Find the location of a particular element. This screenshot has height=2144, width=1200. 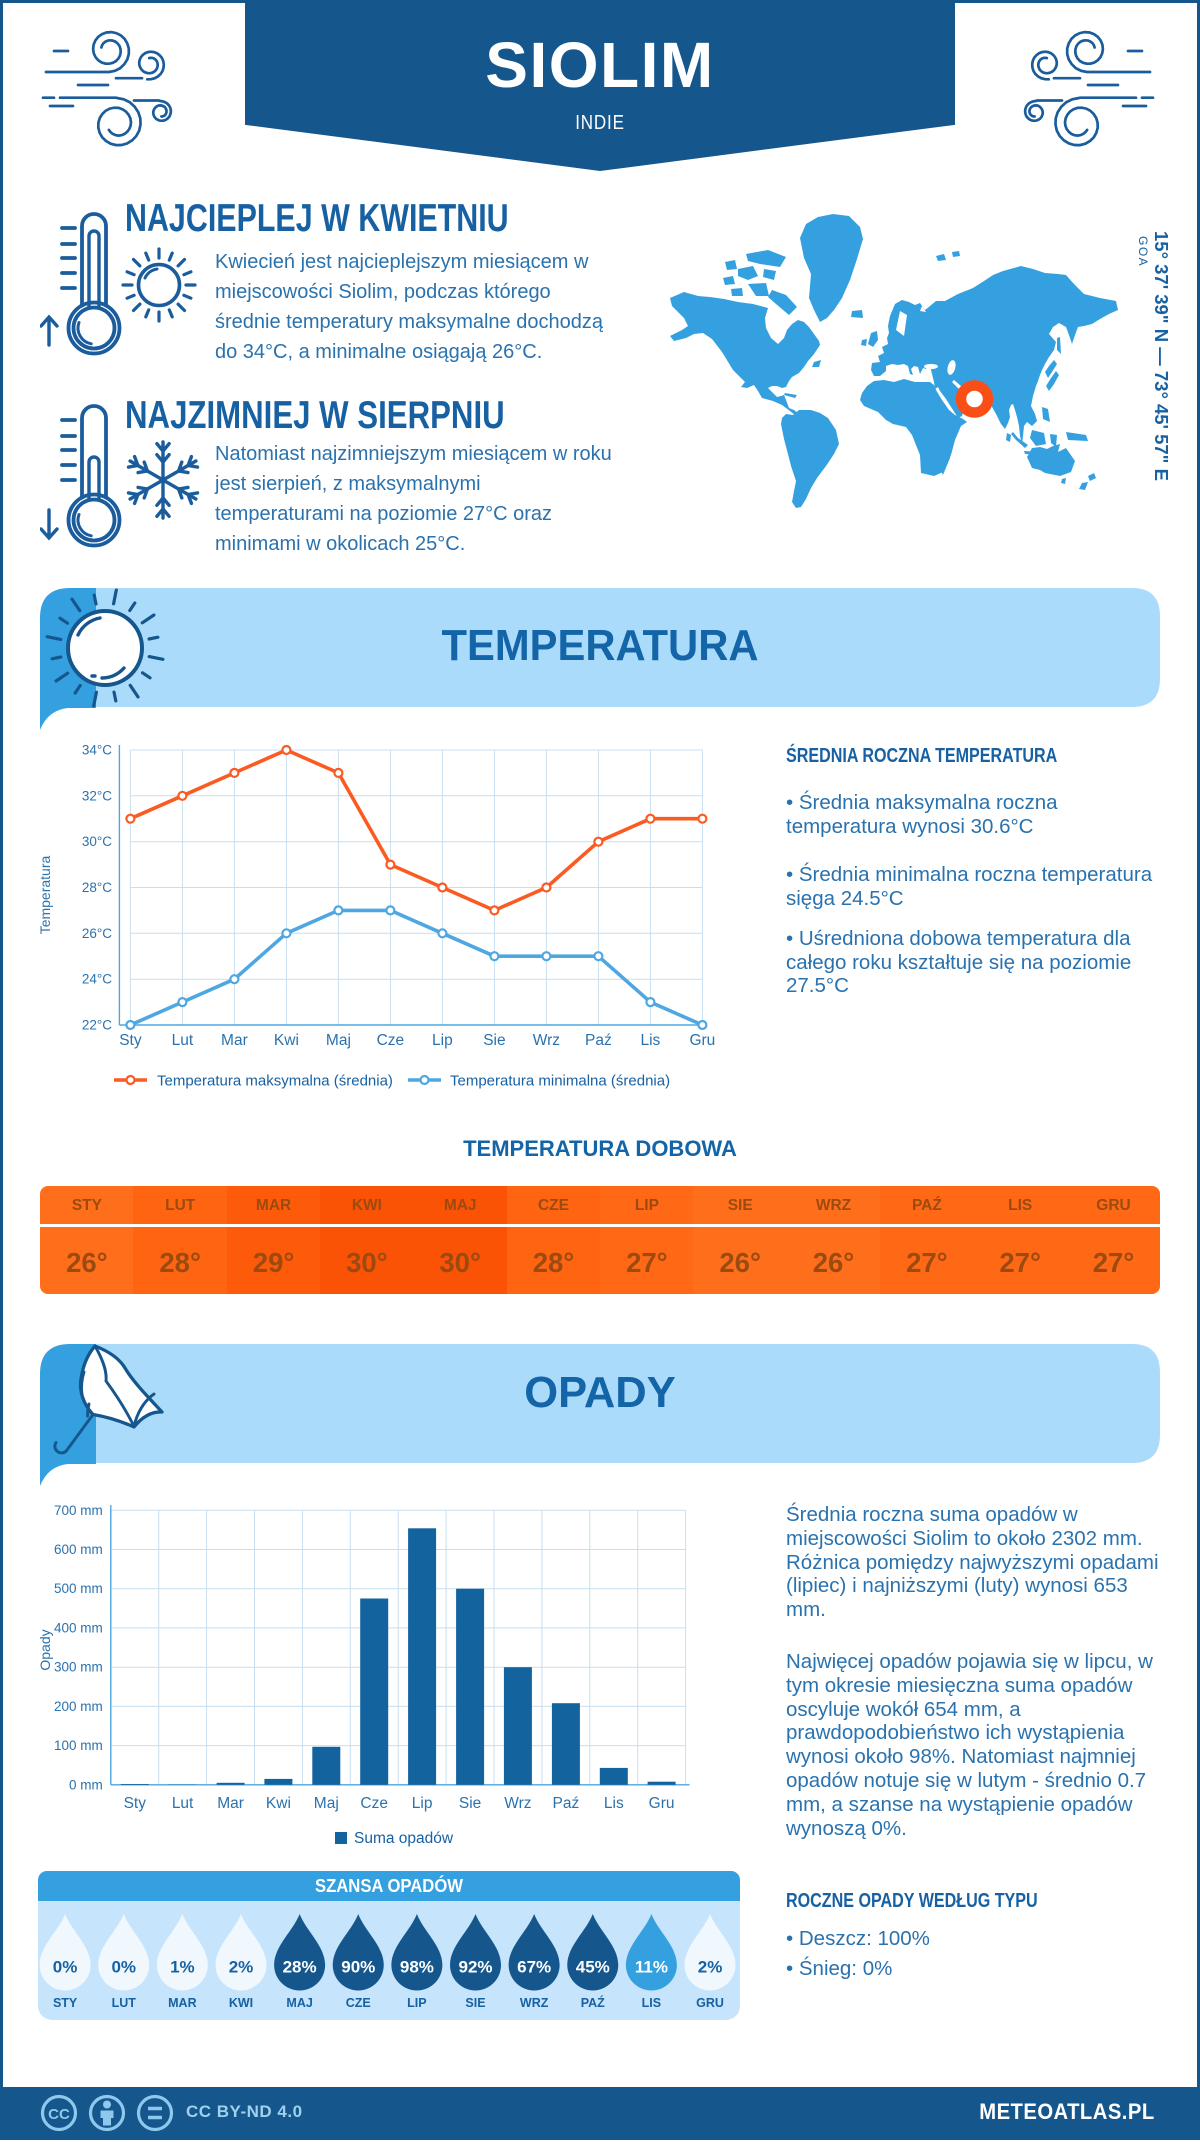

svg-text: Opady is located at coordinates (45, 1649).